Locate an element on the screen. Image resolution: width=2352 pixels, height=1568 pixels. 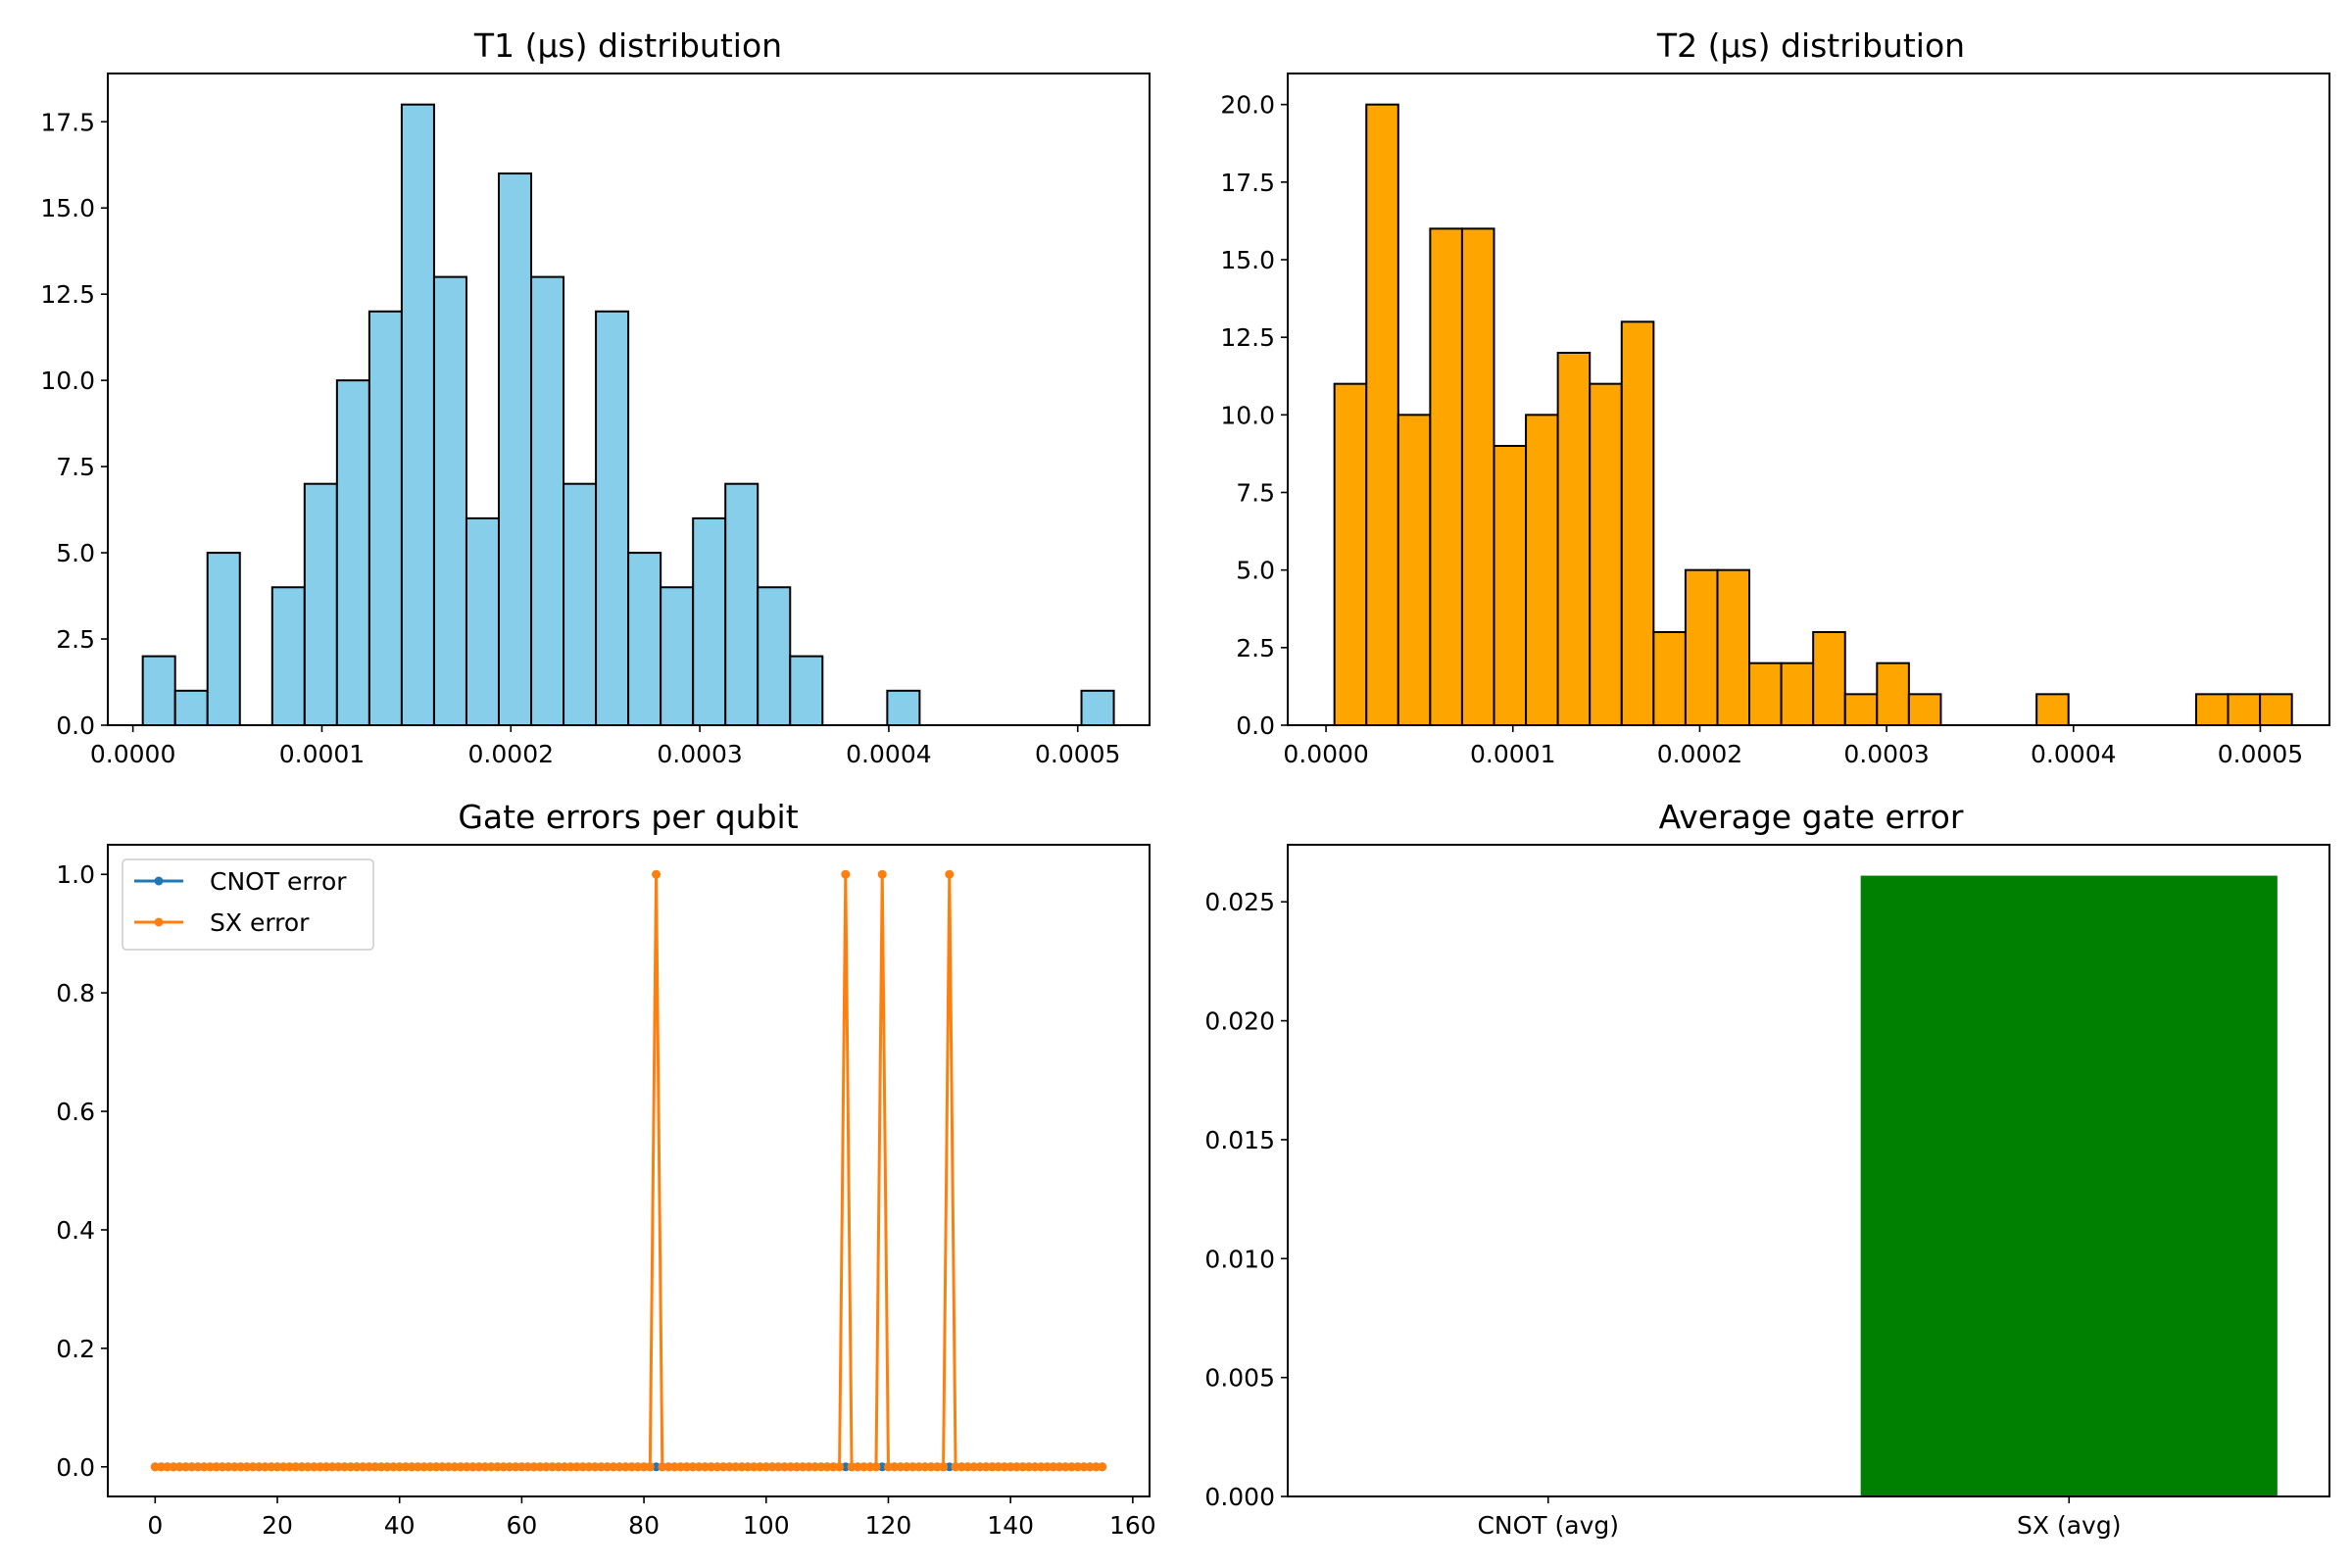
gate-errors-xtick-label: 100 is located at coordinates (766, 1525).